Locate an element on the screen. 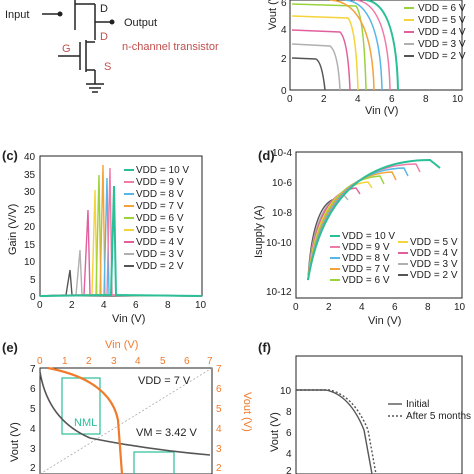  svg-text: 10-4 is located at coordinates (282, 153).